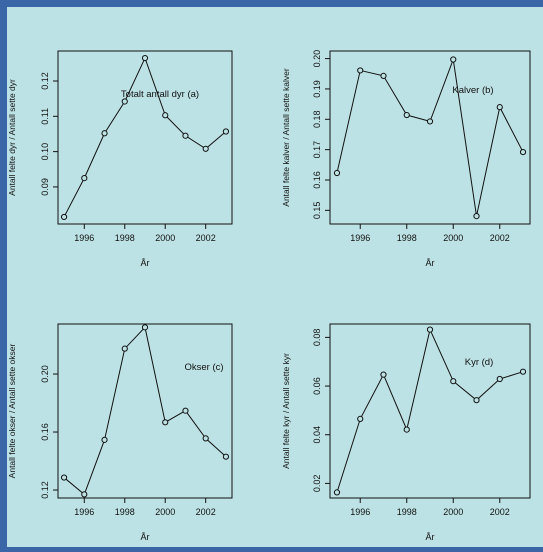  What do you see at coordinates (479, 362) in the screenshot?
I see `panel-annotation: Kyr (d)` at bounding box center [479, 362].